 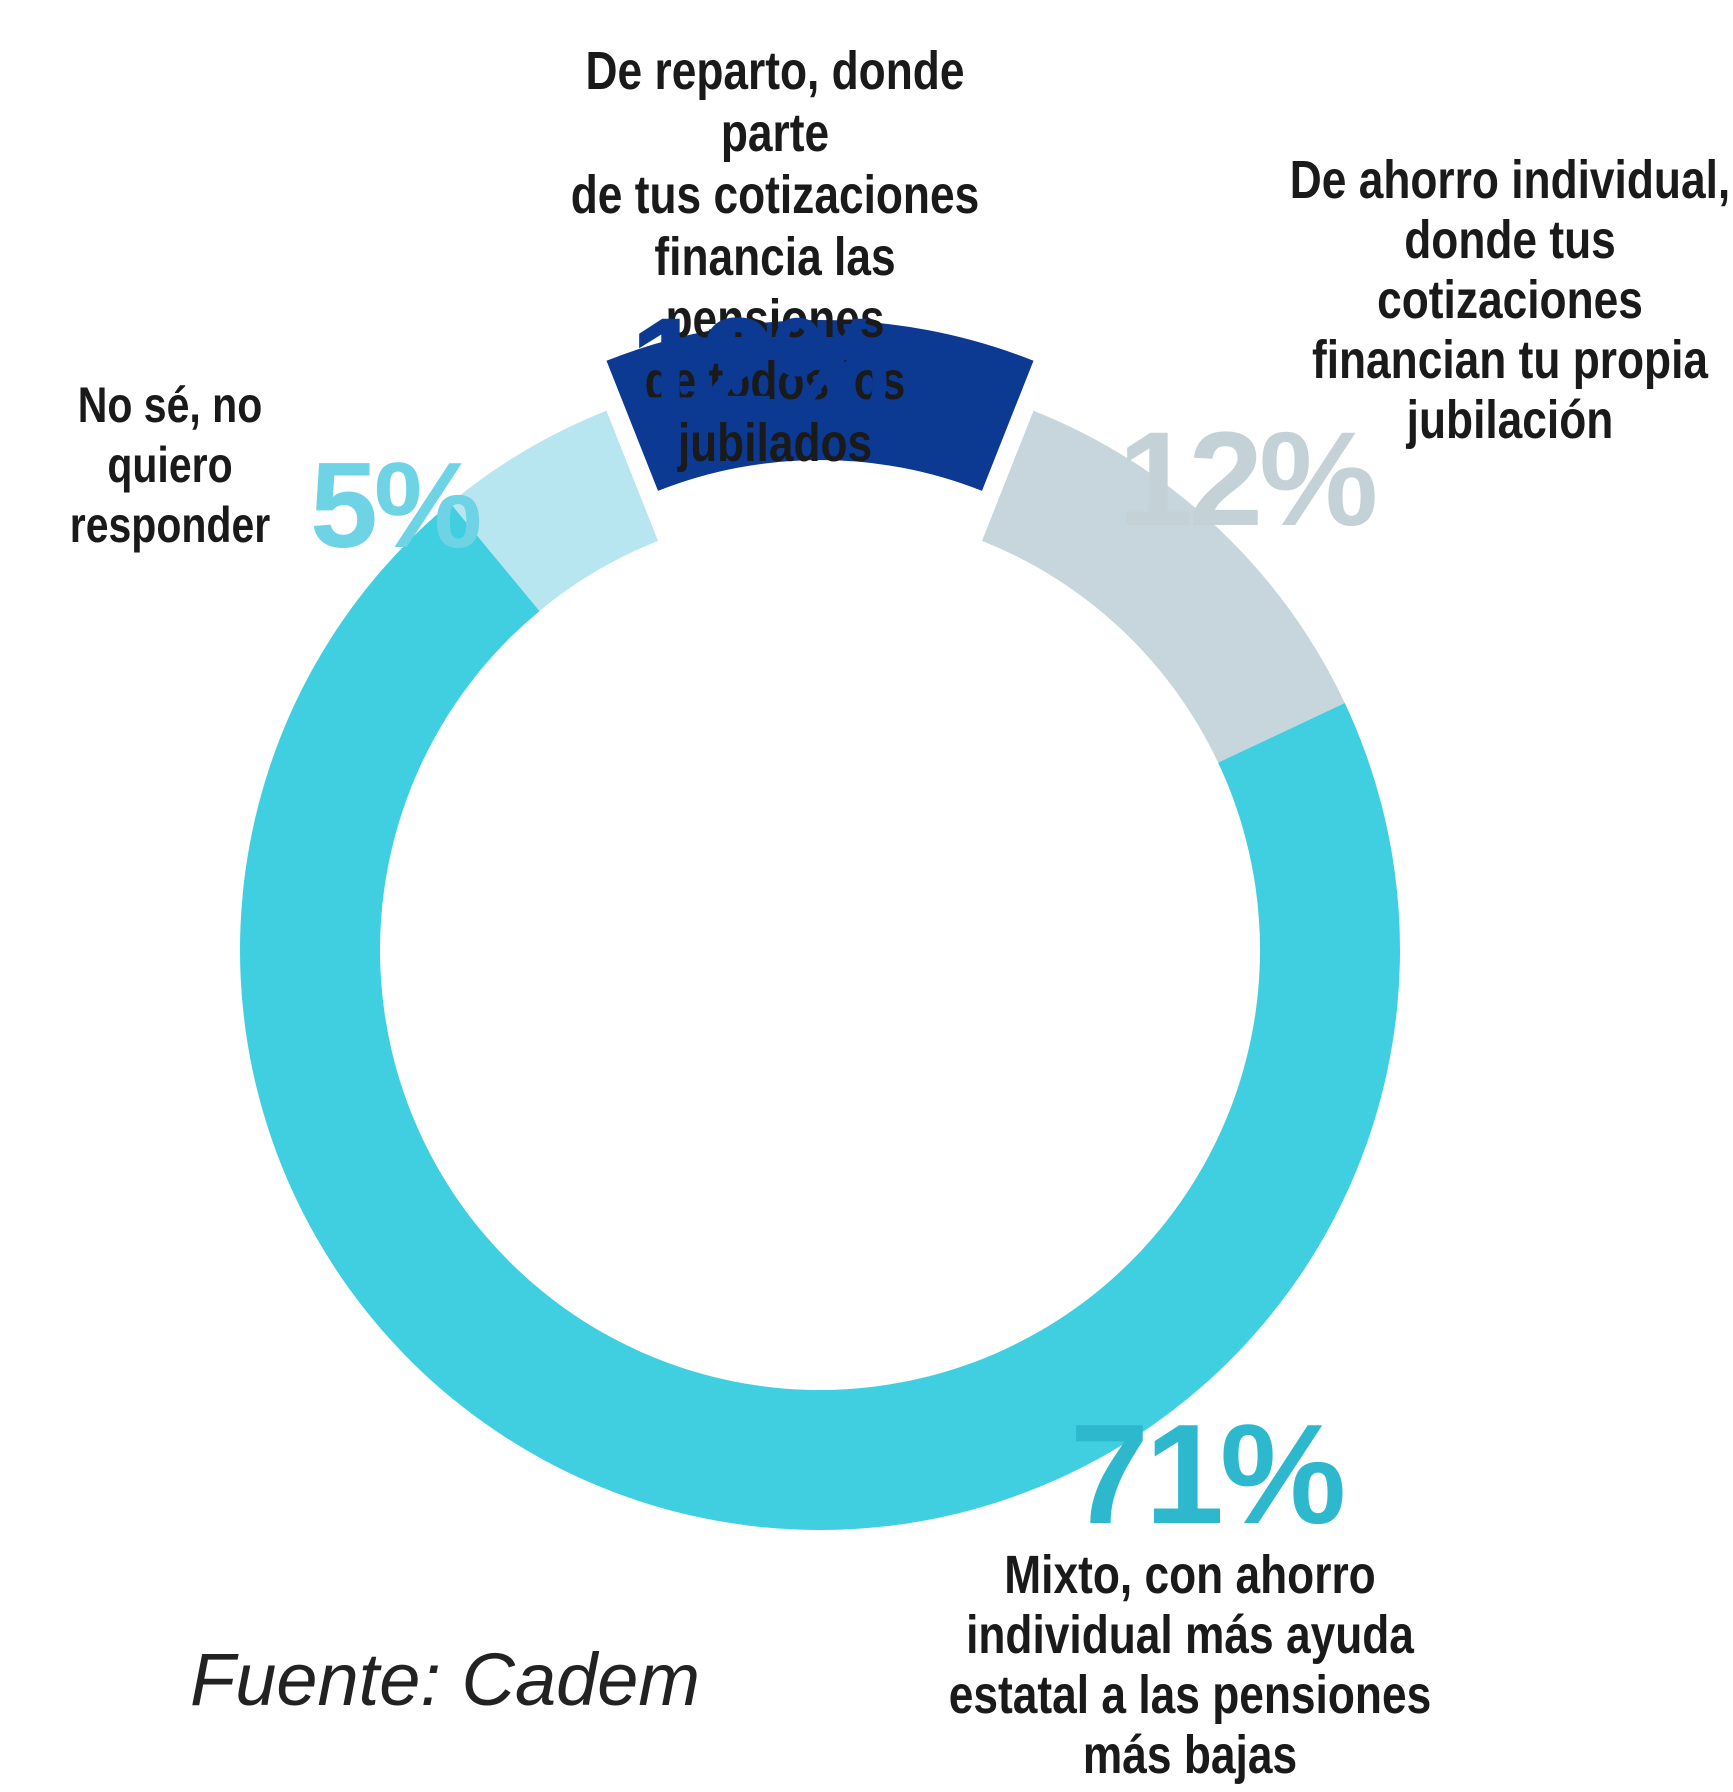 I want to click on pct-no-se: 5%, so click(x=396, y=505).